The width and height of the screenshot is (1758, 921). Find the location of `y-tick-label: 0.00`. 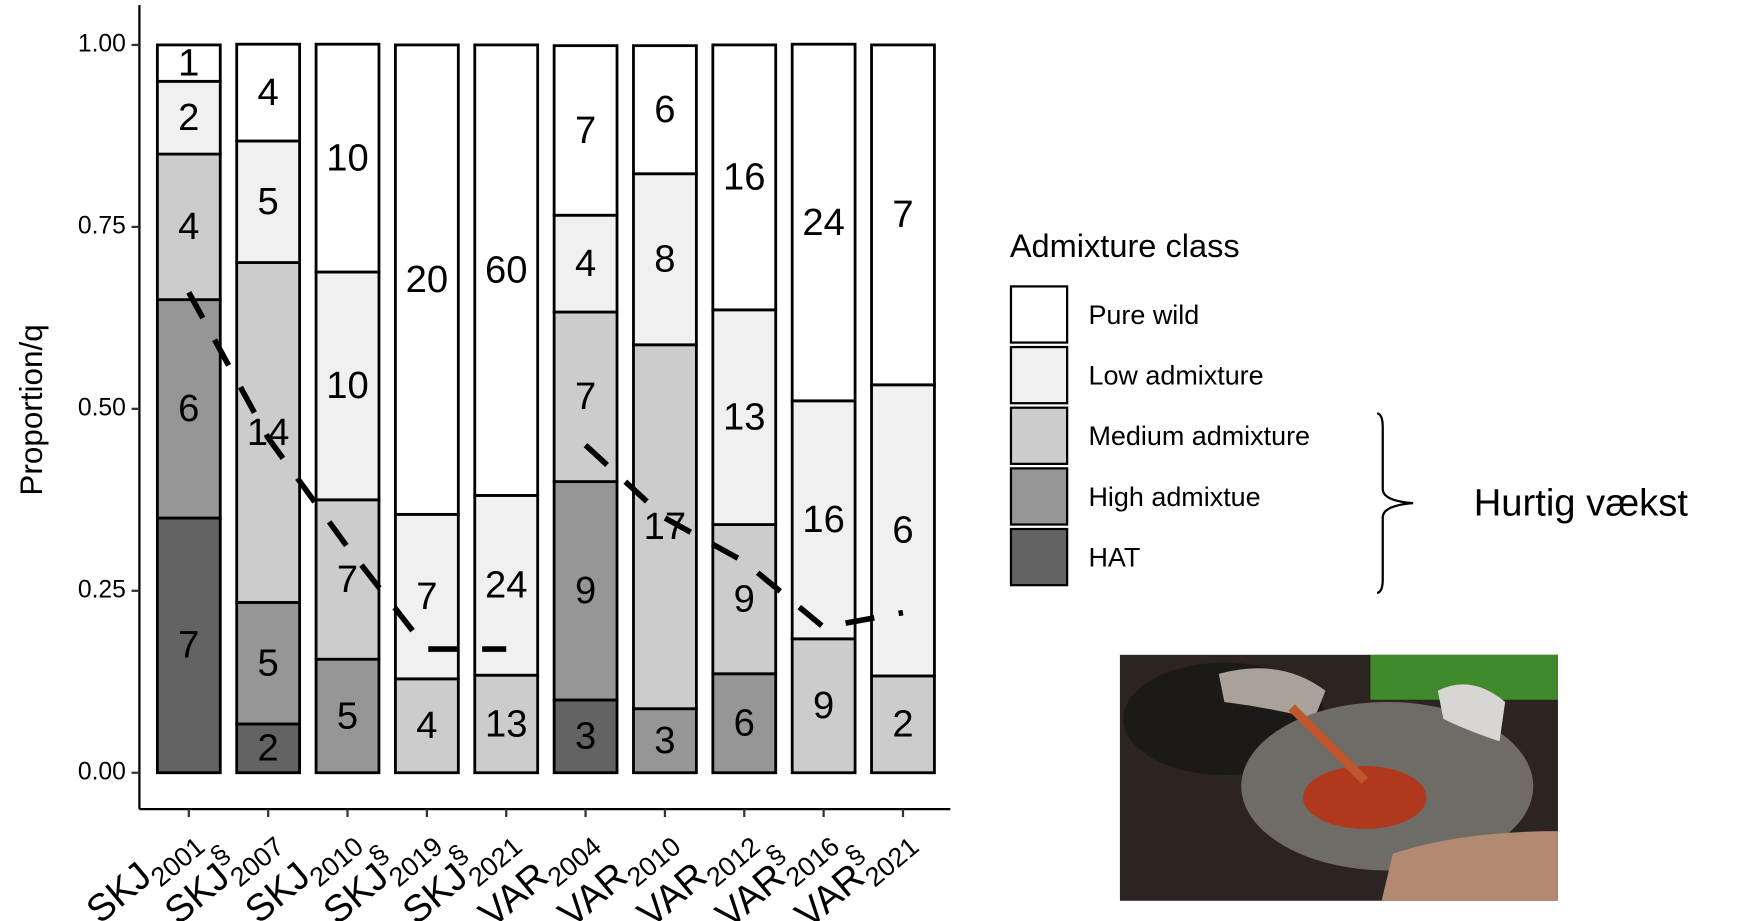

y-tick-label: 0.00 is located at coordinates (102, 771).